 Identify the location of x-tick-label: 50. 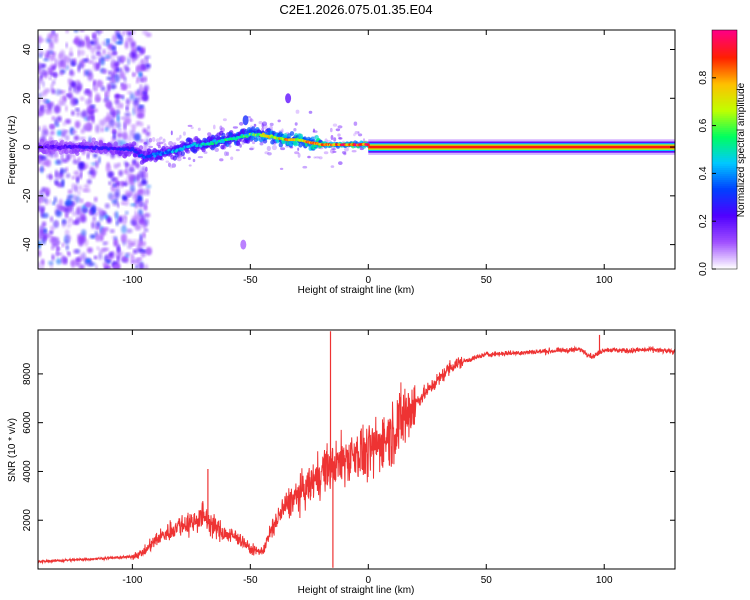
(487, 280).